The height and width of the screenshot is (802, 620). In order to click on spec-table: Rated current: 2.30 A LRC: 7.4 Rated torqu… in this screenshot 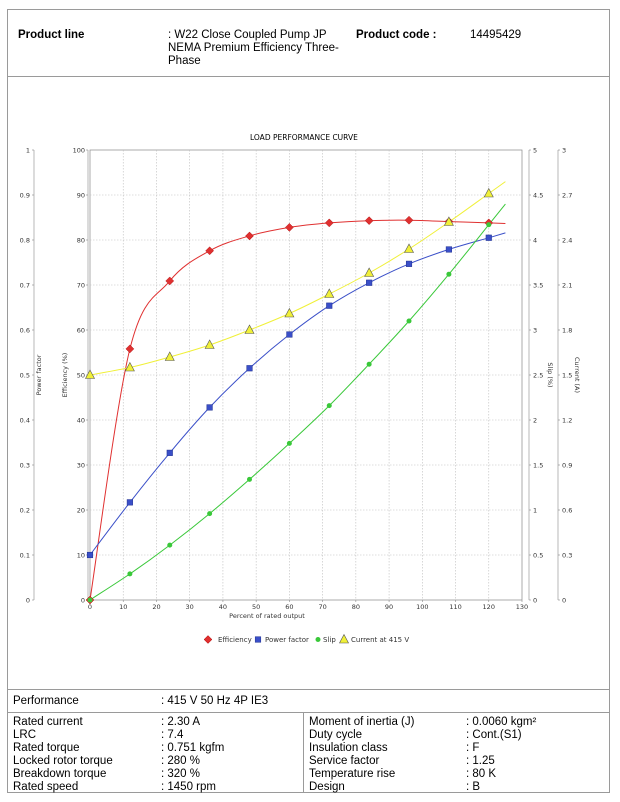, I will do `click(308, 753)`.